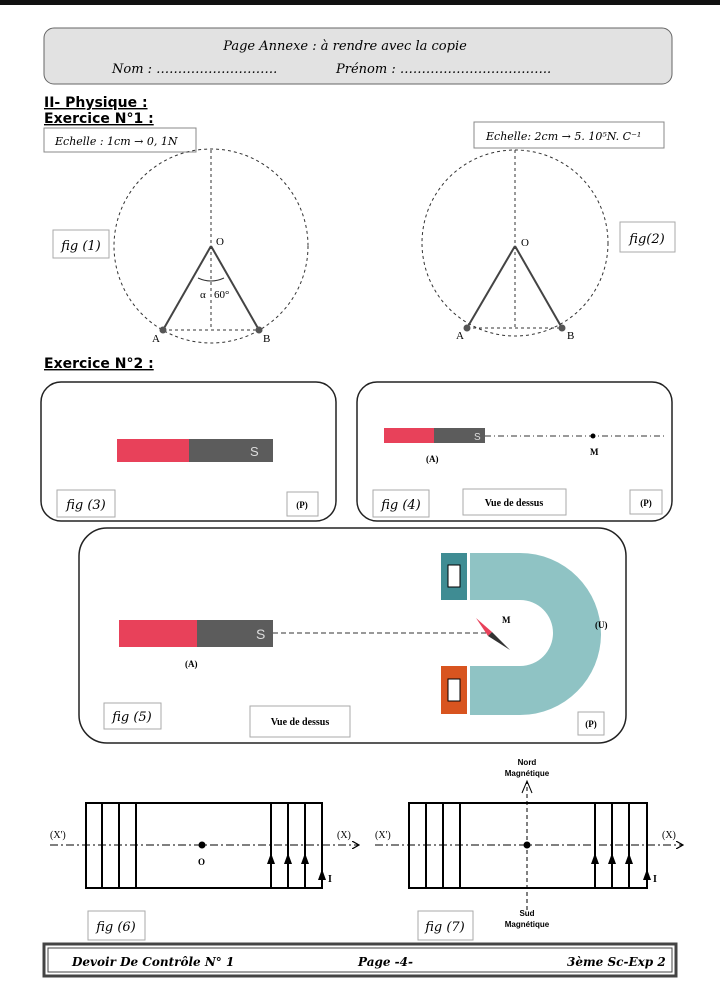  What do you see at coordinates (115, 927) in the screenshot?
I see `fig6-label: fig (6)` at bounding box center [115, 927].